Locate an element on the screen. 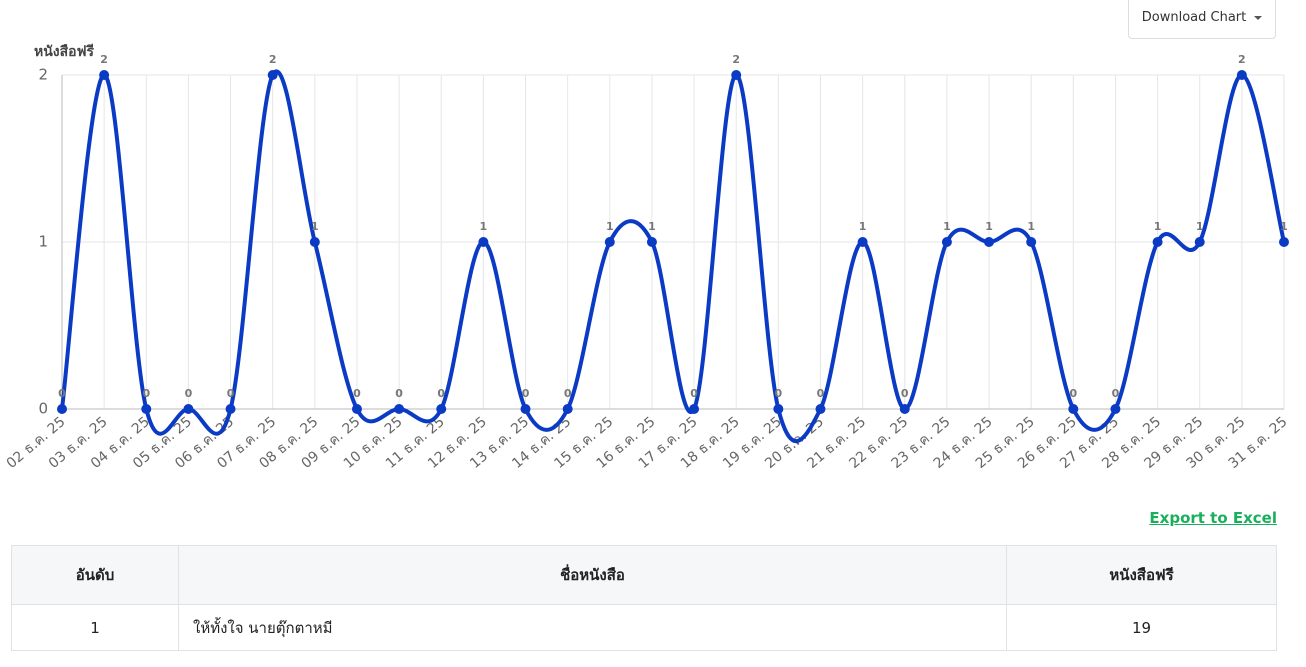 The image size is (1306, 667). header-cell: อันดับ is located at coordinates (95, 575).